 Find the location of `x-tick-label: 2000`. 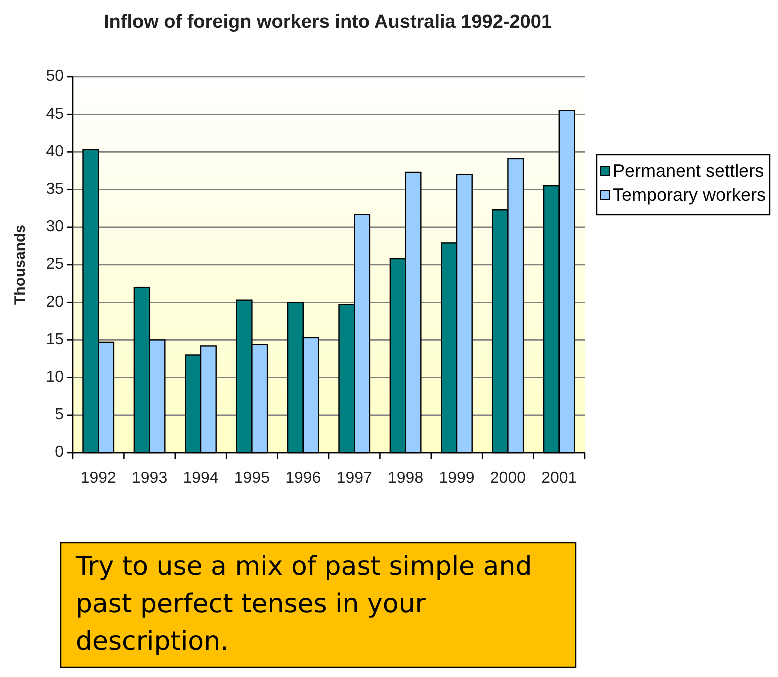

x-tick-label: 2000 is located at coordinates (508, 479).